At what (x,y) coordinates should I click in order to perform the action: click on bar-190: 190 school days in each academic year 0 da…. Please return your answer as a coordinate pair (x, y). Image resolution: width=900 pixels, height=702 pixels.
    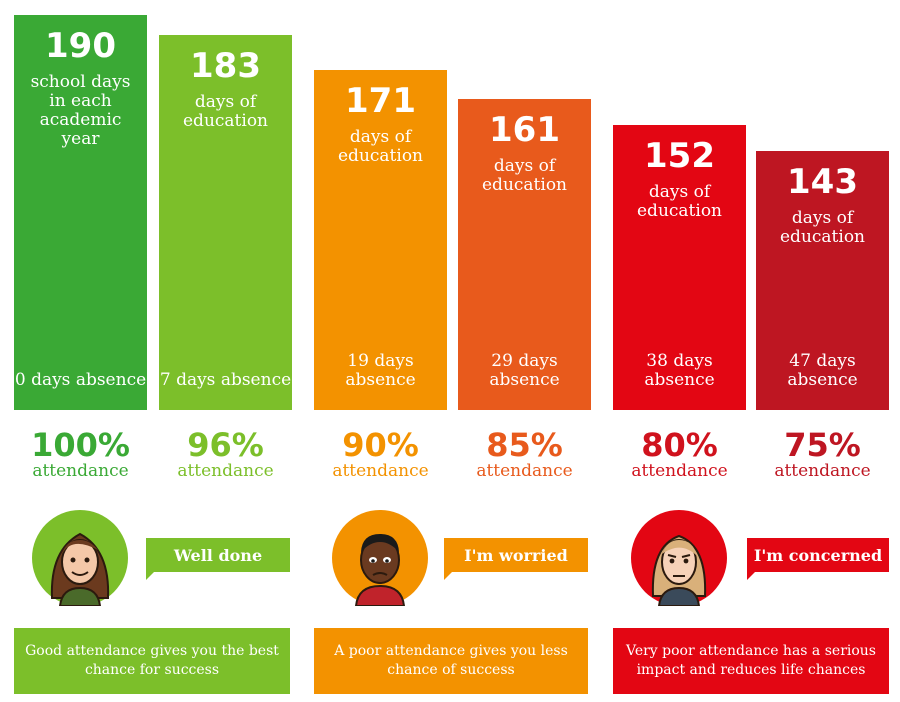
    Looking at the image, I should click on (80, 212).